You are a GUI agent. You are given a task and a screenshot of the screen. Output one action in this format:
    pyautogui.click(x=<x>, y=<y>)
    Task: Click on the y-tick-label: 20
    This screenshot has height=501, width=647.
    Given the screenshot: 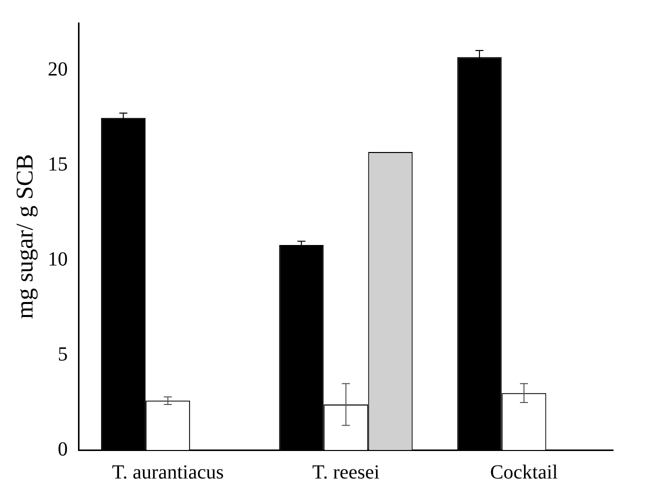 What is the action you would take?
    pyautogui.click(x=58, y=69)
    